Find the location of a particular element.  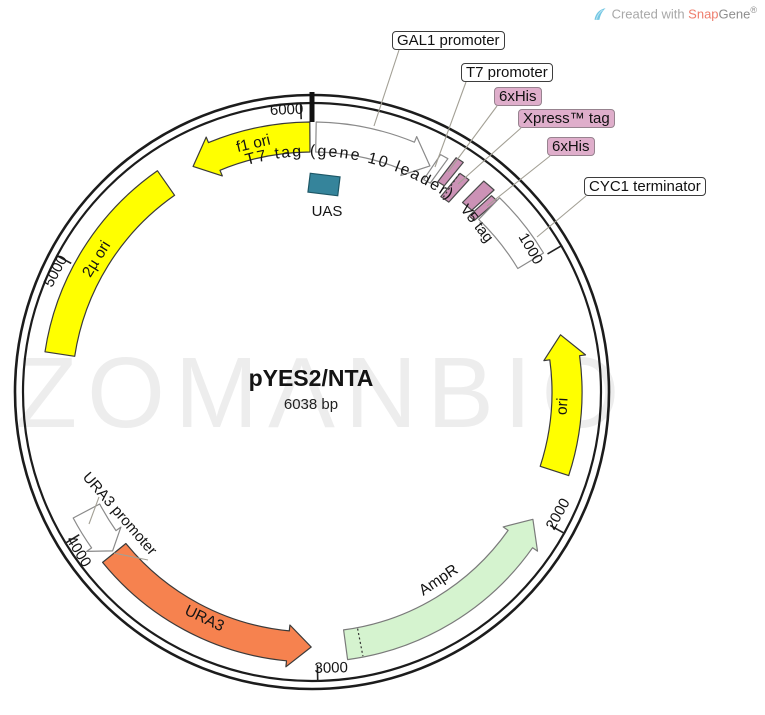

curved-label-t7-tag: T7 tag (gene 10 leader) is located at coordinates (351, 173).